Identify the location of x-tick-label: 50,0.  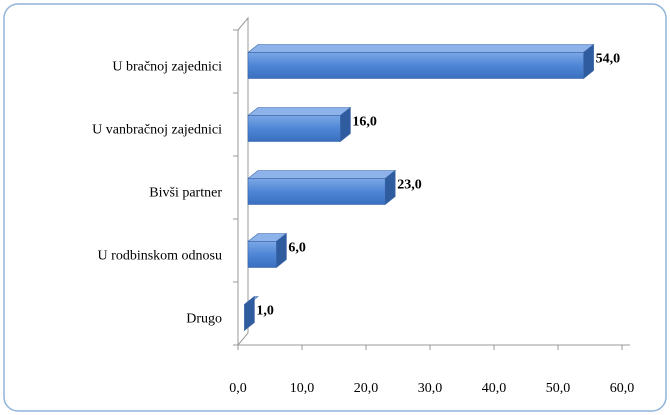
(558, 388).